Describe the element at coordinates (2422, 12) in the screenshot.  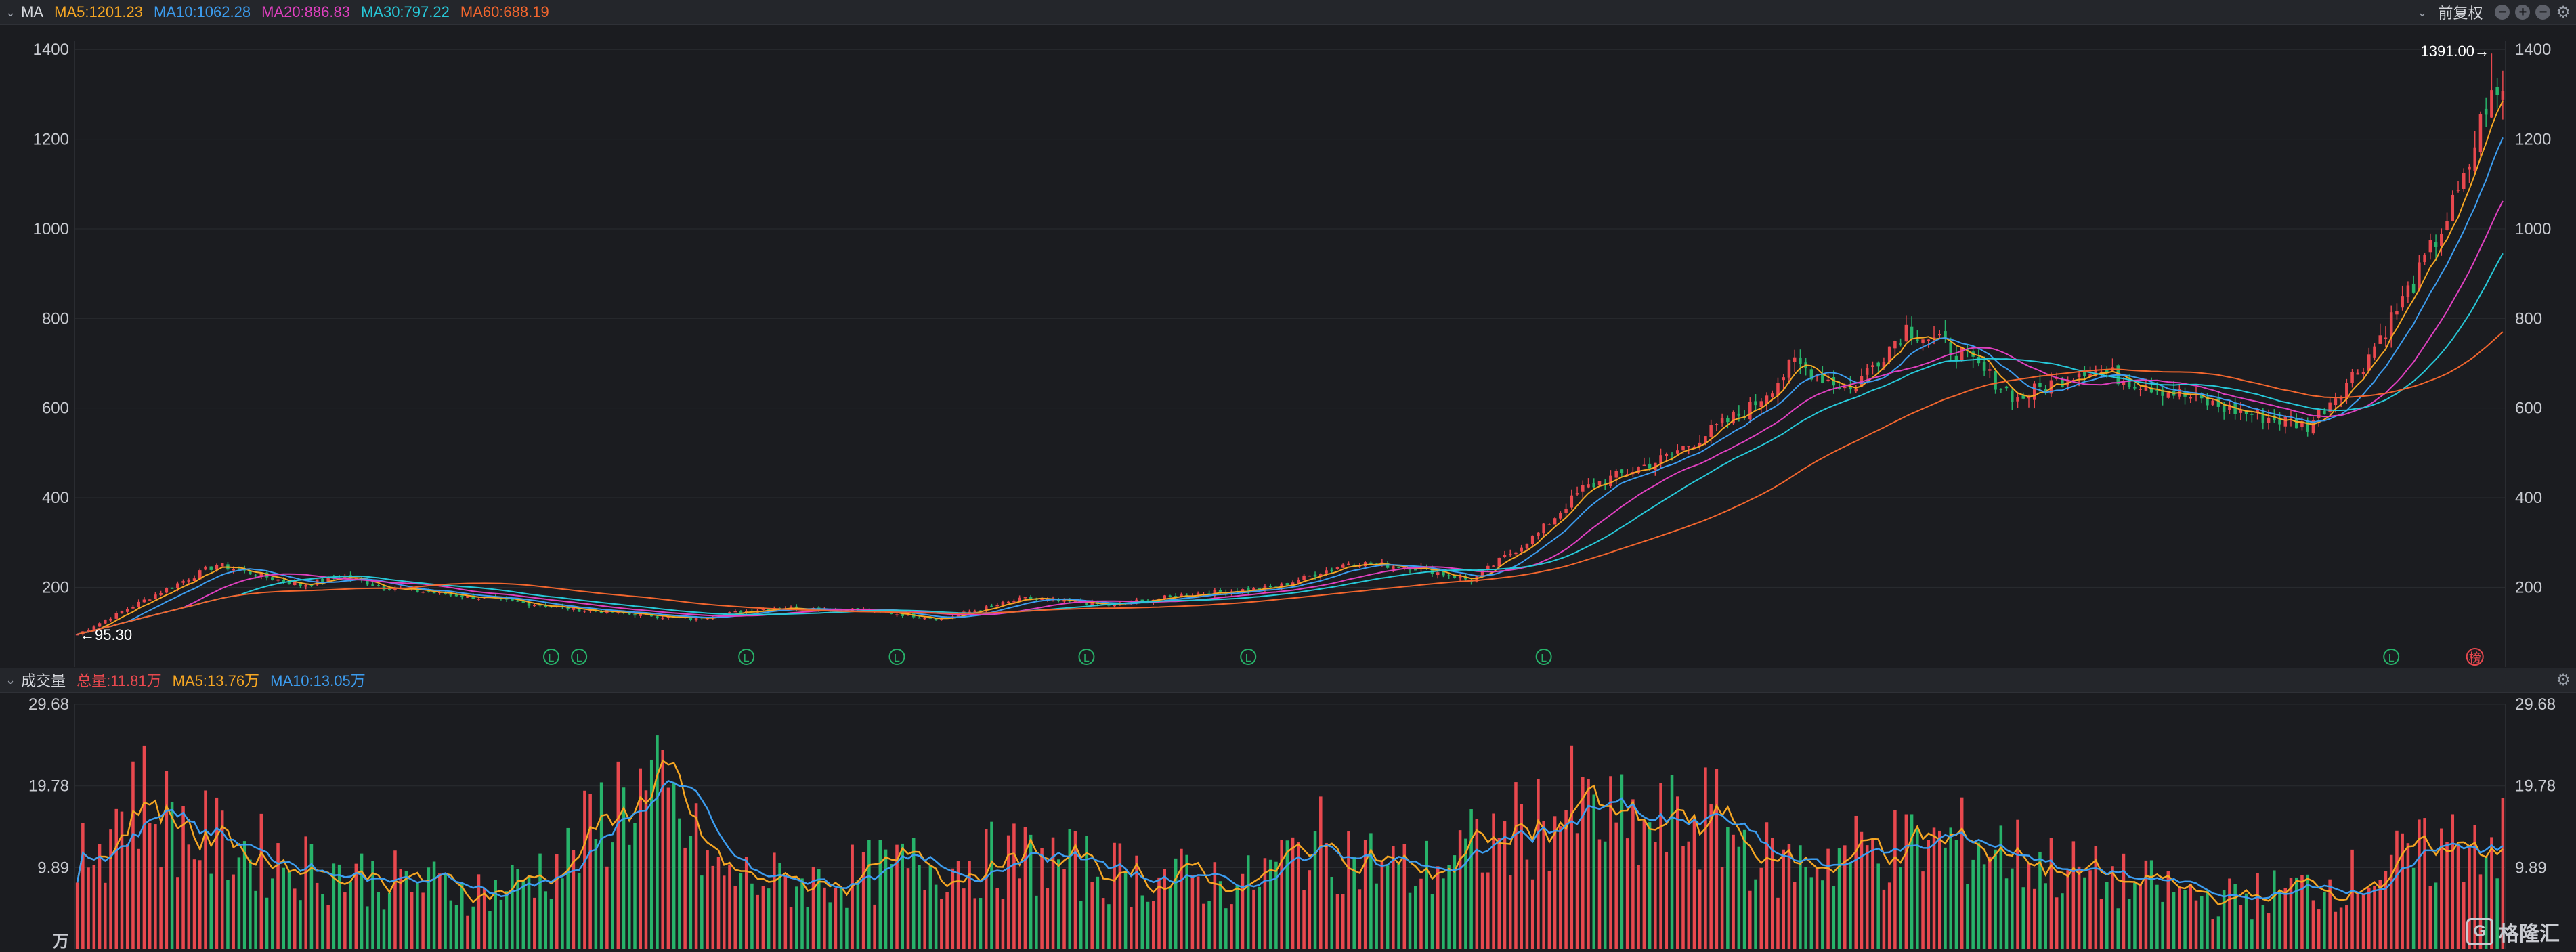
I see `adjust-dropdown-chevron-icon: ⌄` at that location.